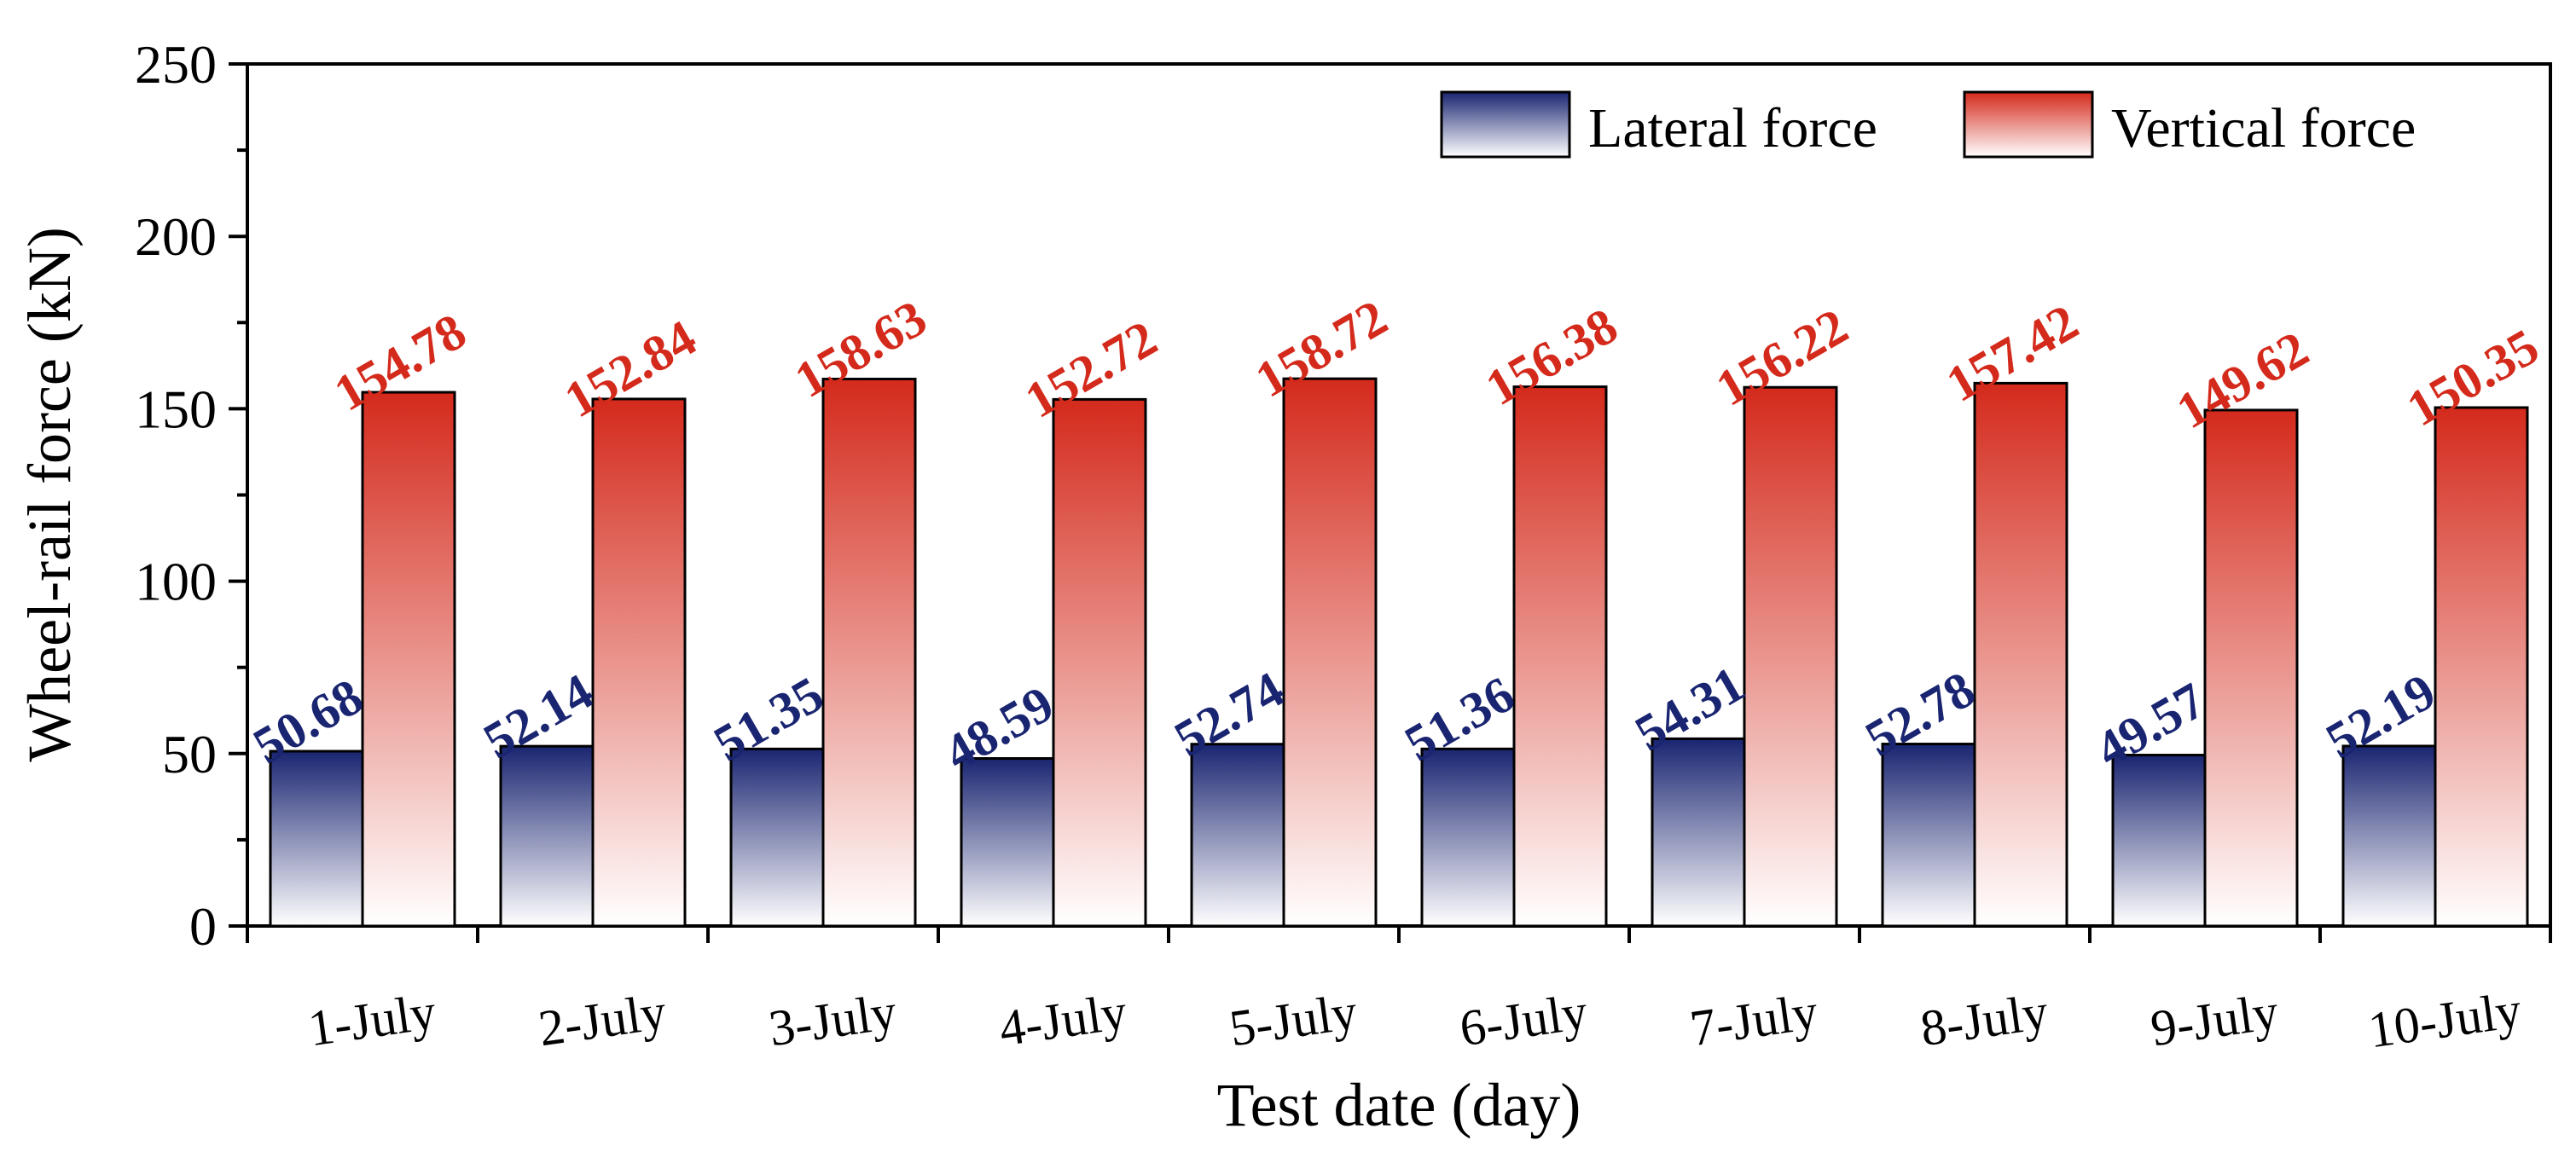  I want to click on x-tick-label: 10-July, so click(2444, 1020).